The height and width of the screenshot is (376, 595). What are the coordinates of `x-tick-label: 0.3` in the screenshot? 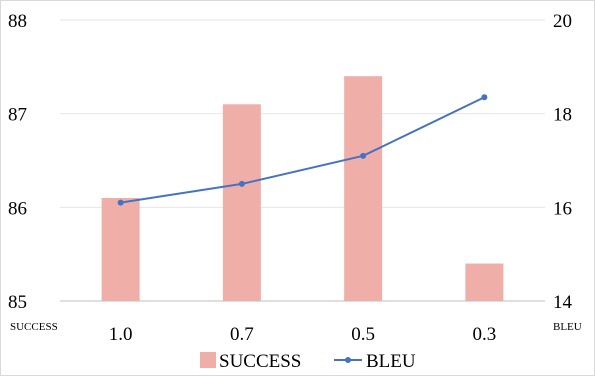 It's located at (485, 334).